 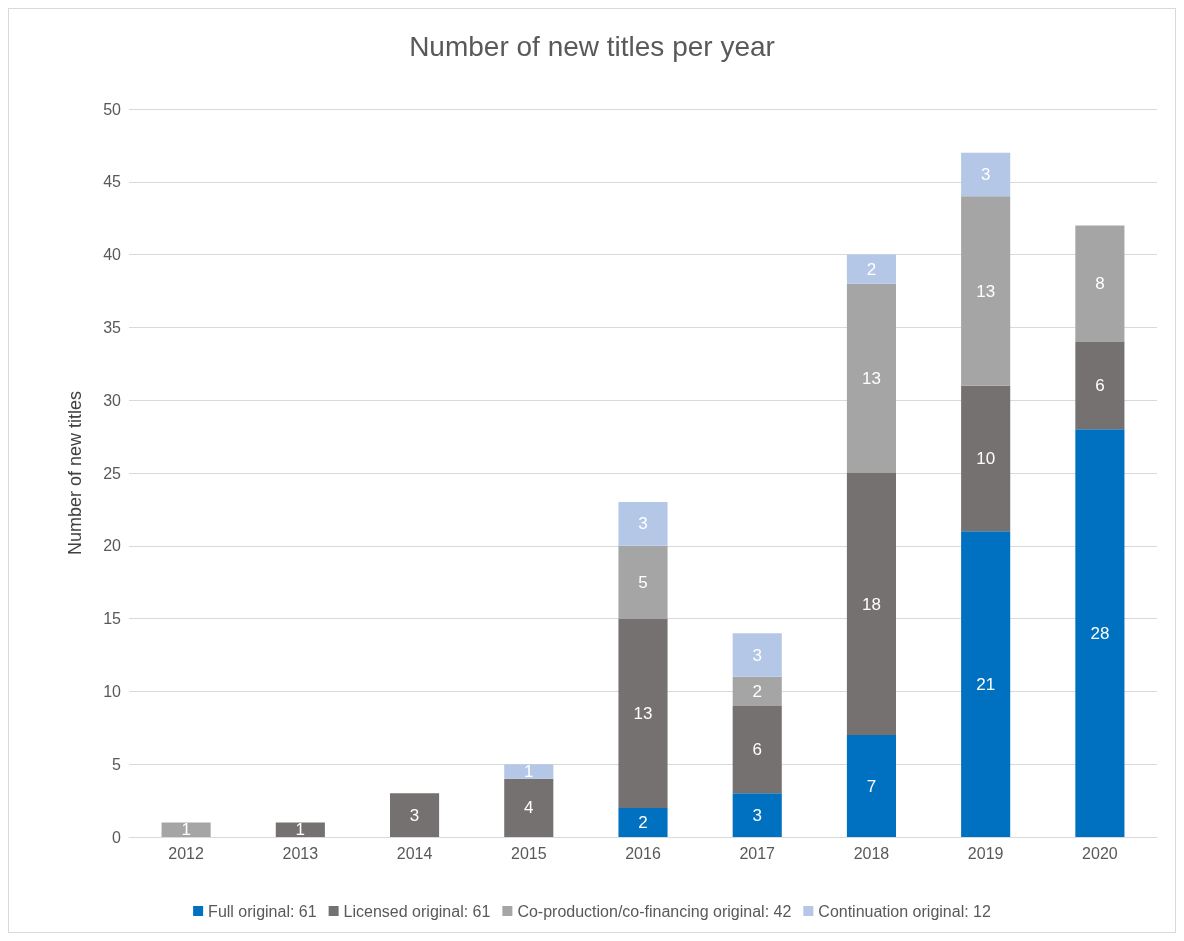 I want to click on data-label: 8, so click(x=1100, y=284).